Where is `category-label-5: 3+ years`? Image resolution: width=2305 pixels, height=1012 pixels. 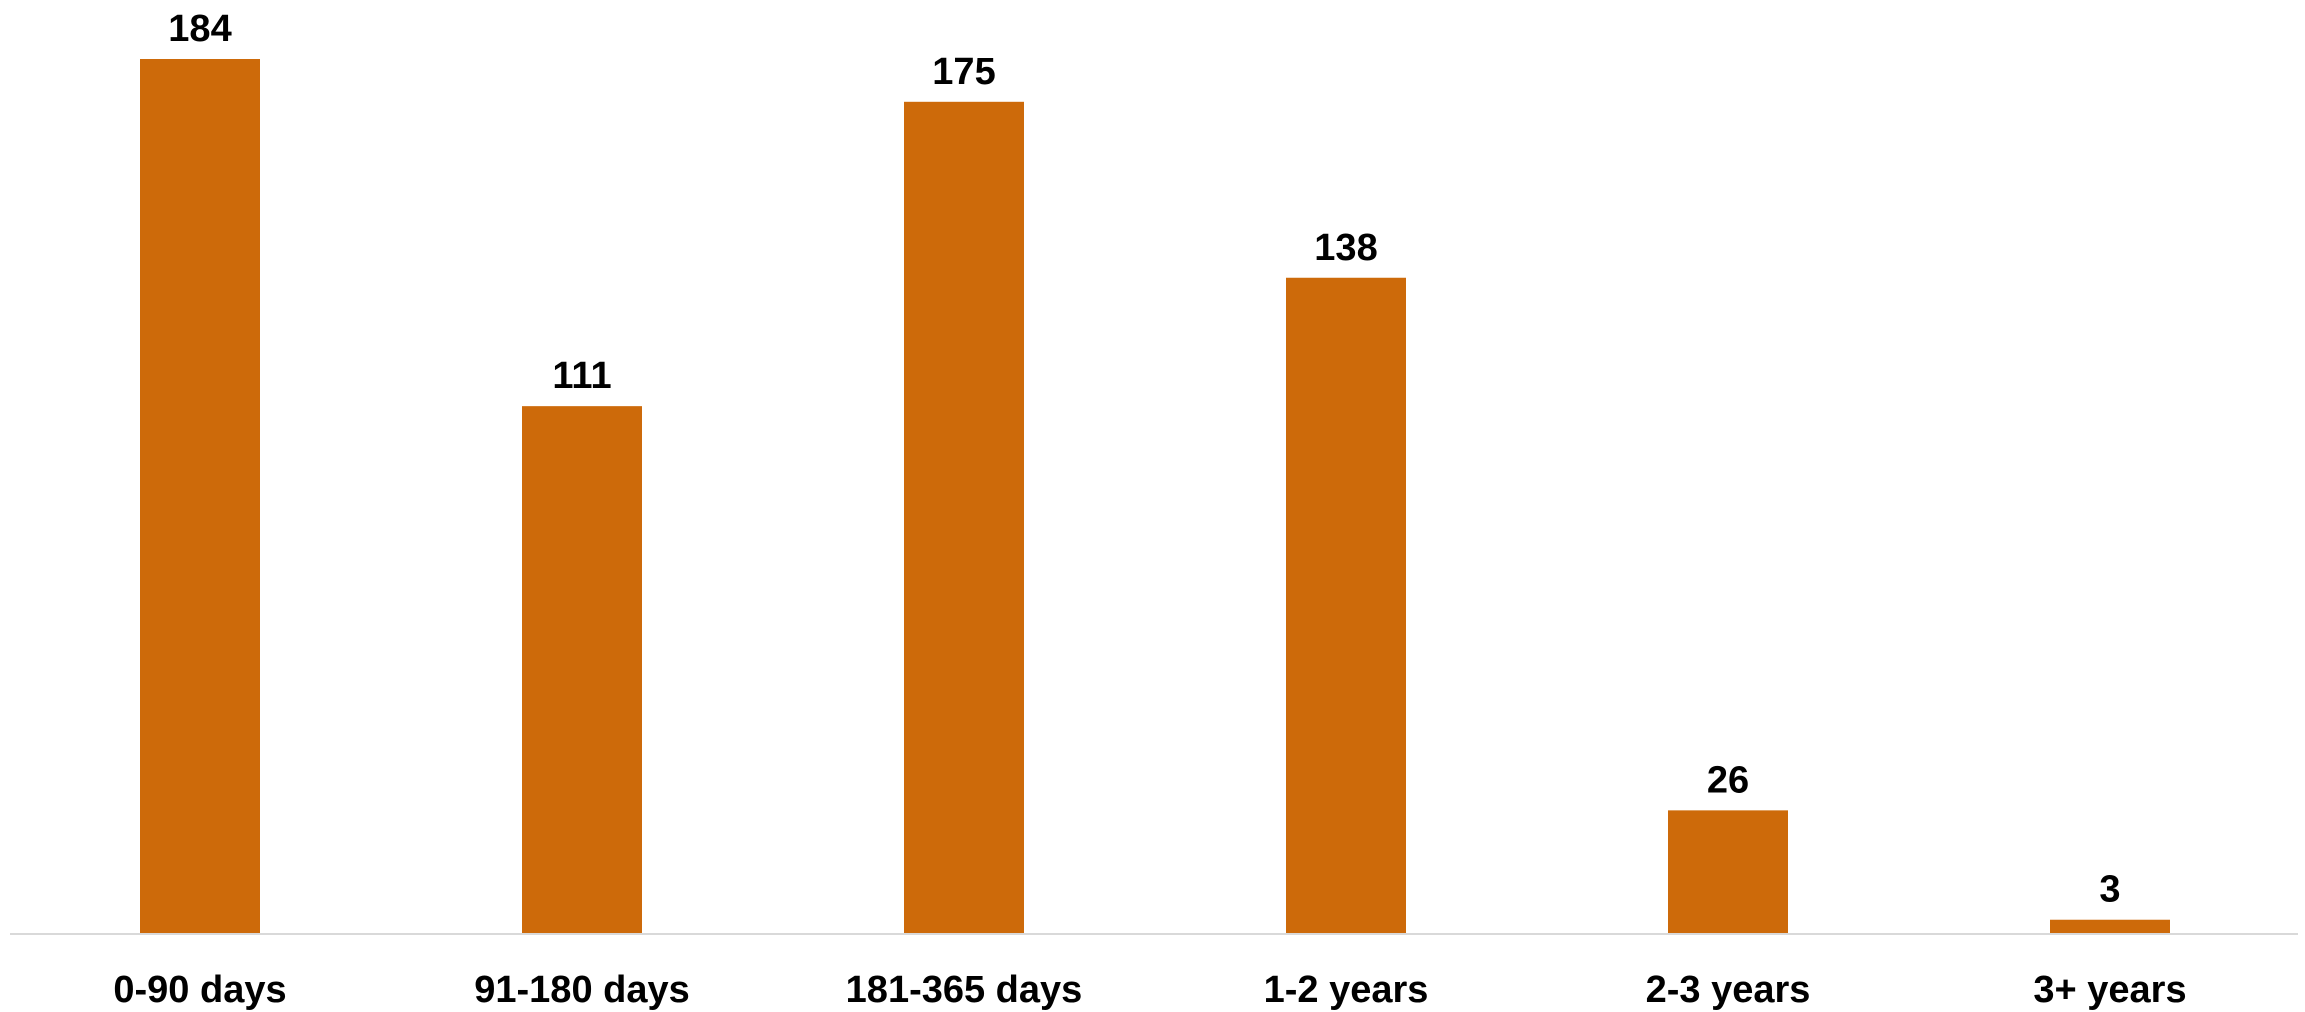 category-label-5: 3+ years is located at coordinates (2109, 990).